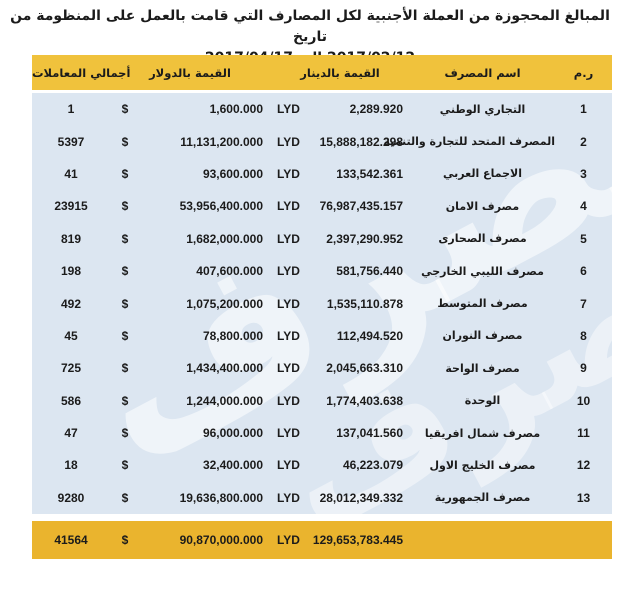 This screenshot has height=599, width=620. Describe the element at coordinates (583, 368) in the screenshot. I see `row-number-cell: 9` at that location.